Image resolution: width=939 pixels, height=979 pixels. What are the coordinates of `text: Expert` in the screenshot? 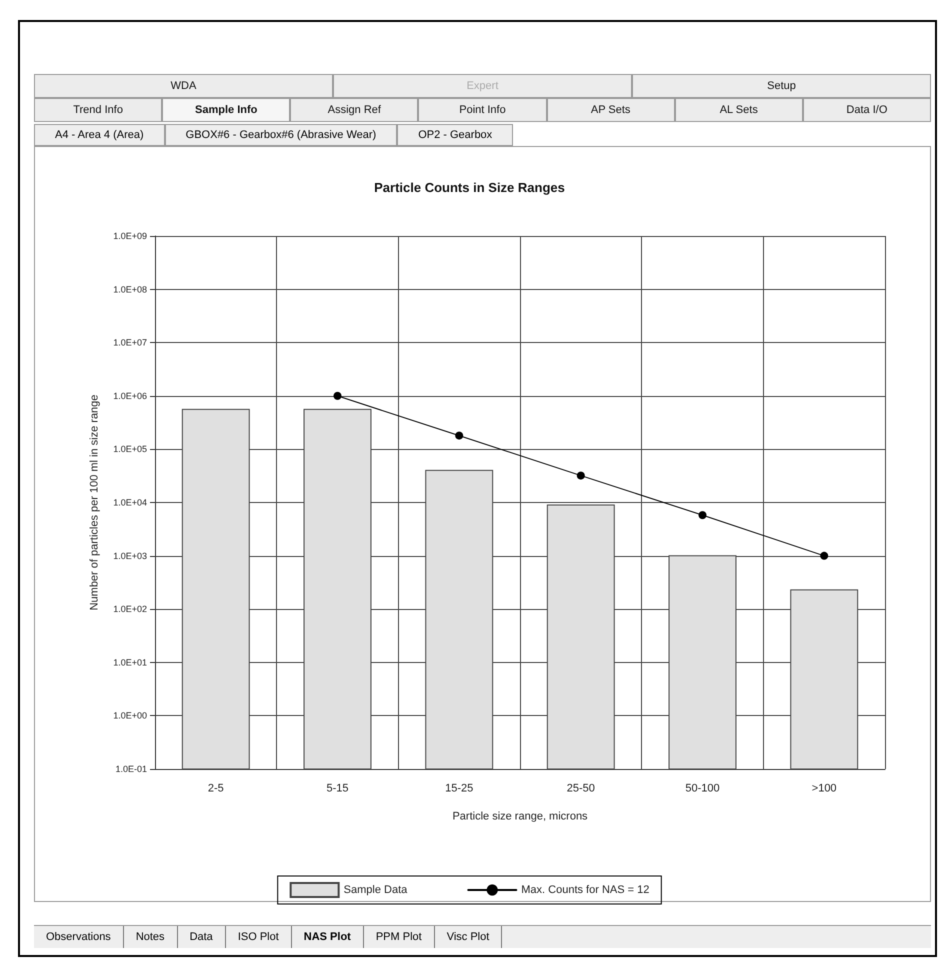 It's located at (482, 86).